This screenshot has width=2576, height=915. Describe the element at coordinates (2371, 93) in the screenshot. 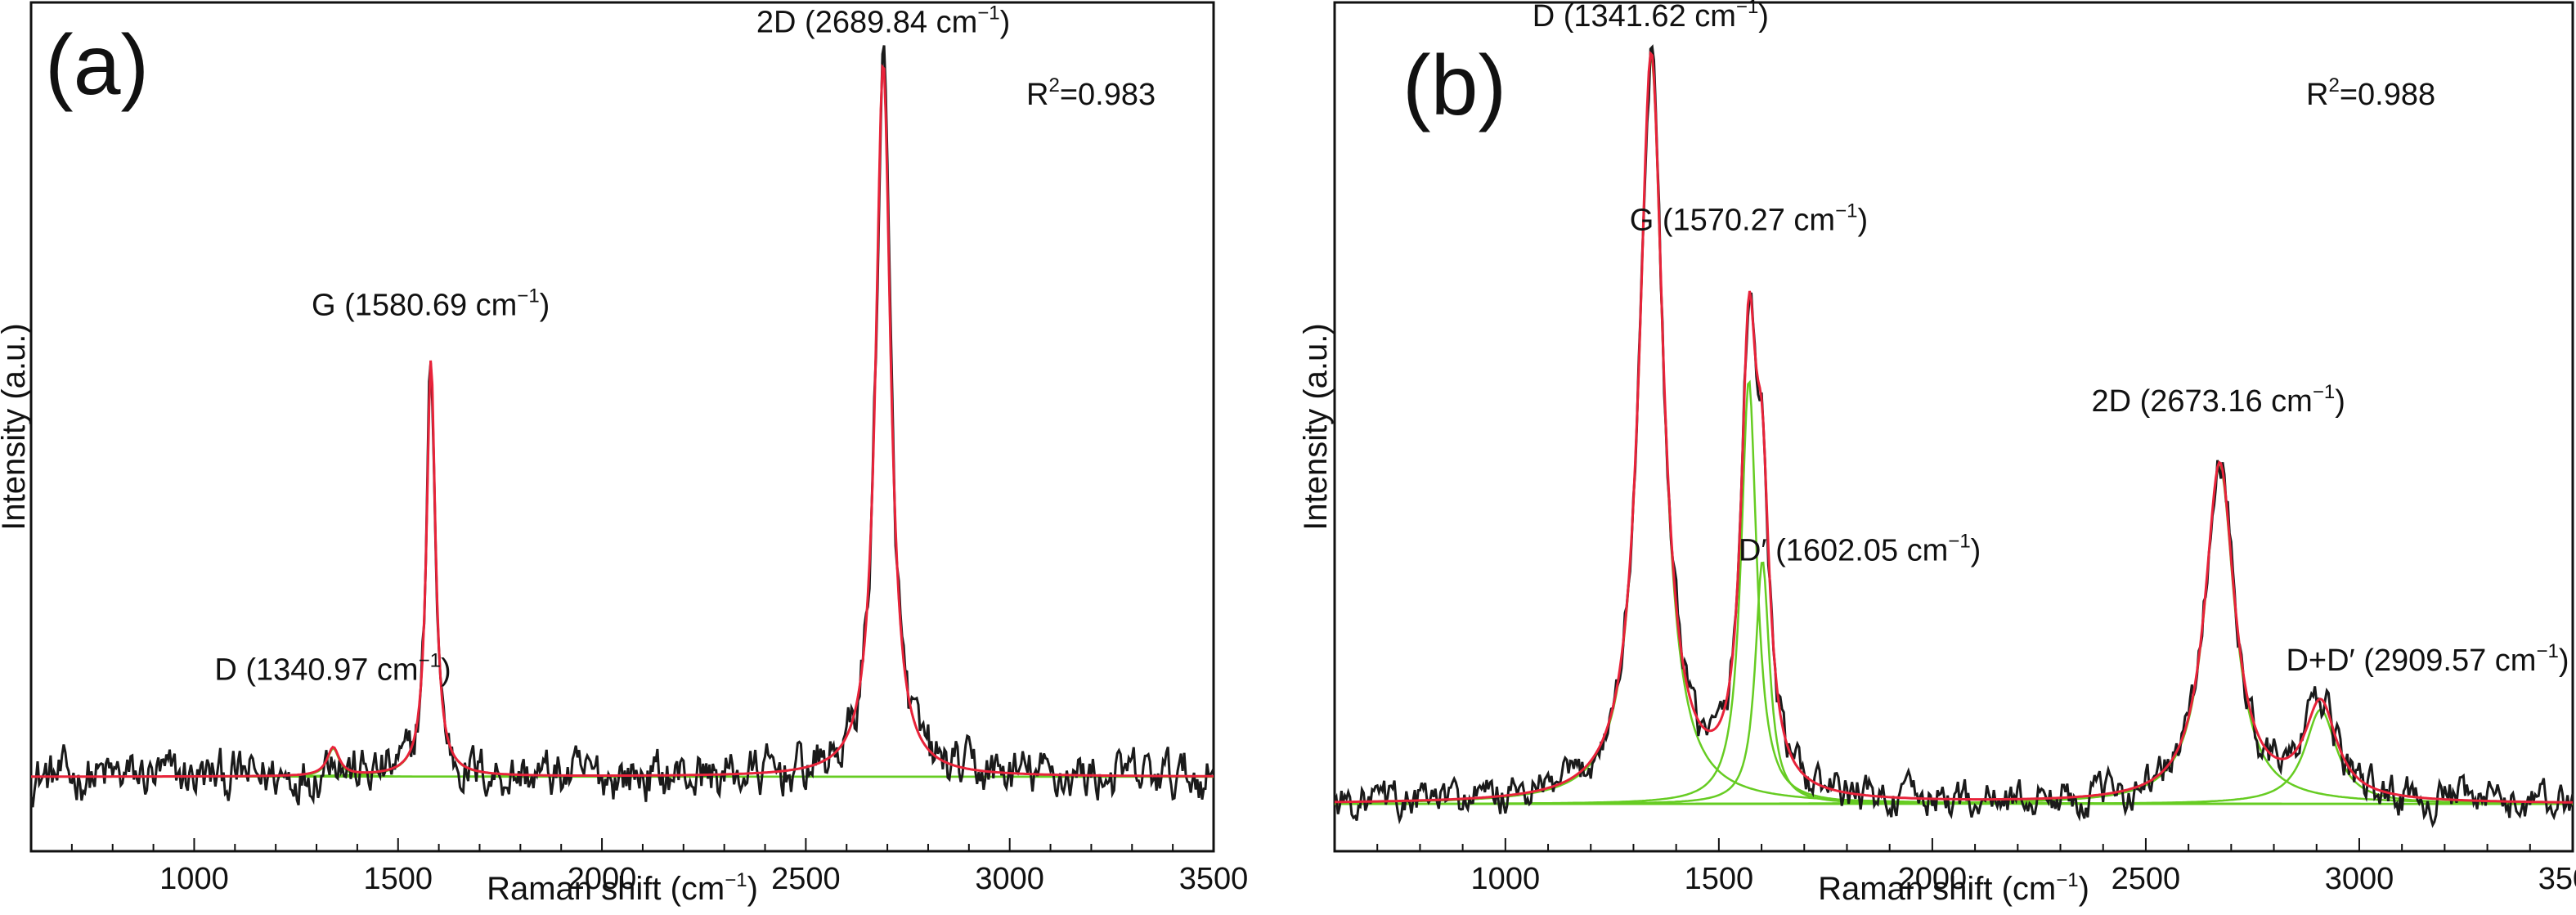

I see `r-squared-label-b: R2=0.988` at that location.